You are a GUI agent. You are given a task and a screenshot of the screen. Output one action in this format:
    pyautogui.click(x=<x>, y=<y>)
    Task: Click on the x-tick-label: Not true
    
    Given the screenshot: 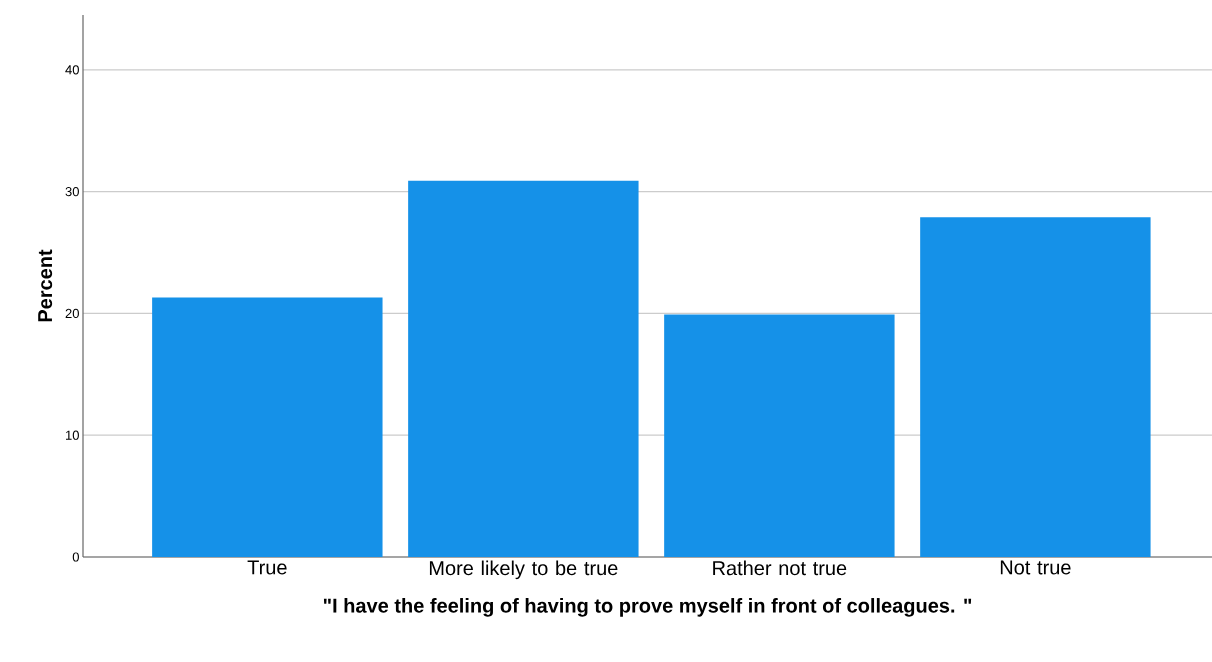 What is the action you would take?
    pyautogui.click(x=1035, y=567)
    